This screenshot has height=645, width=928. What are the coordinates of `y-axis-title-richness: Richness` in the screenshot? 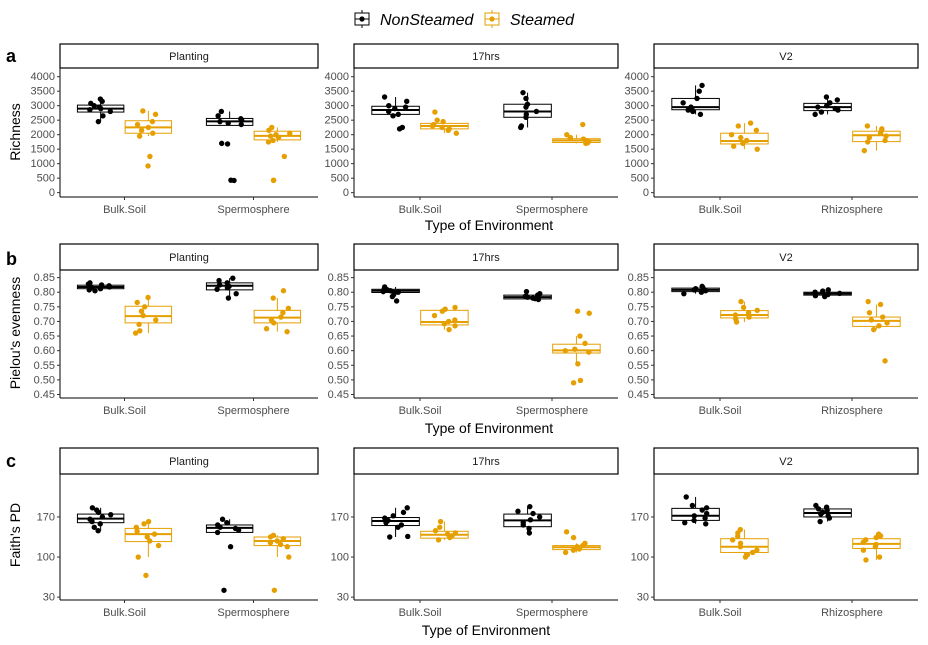 It's located at (15, 132).